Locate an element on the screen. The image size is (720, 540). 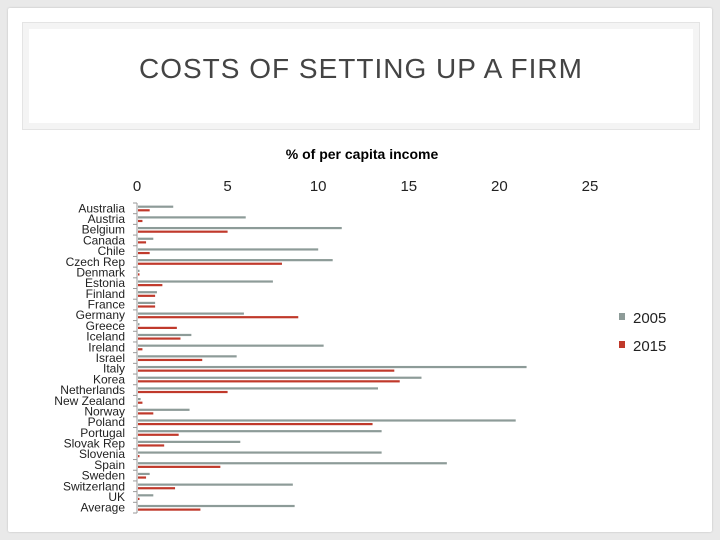
bar-2005-iceland is located at coordinates (165, 335).